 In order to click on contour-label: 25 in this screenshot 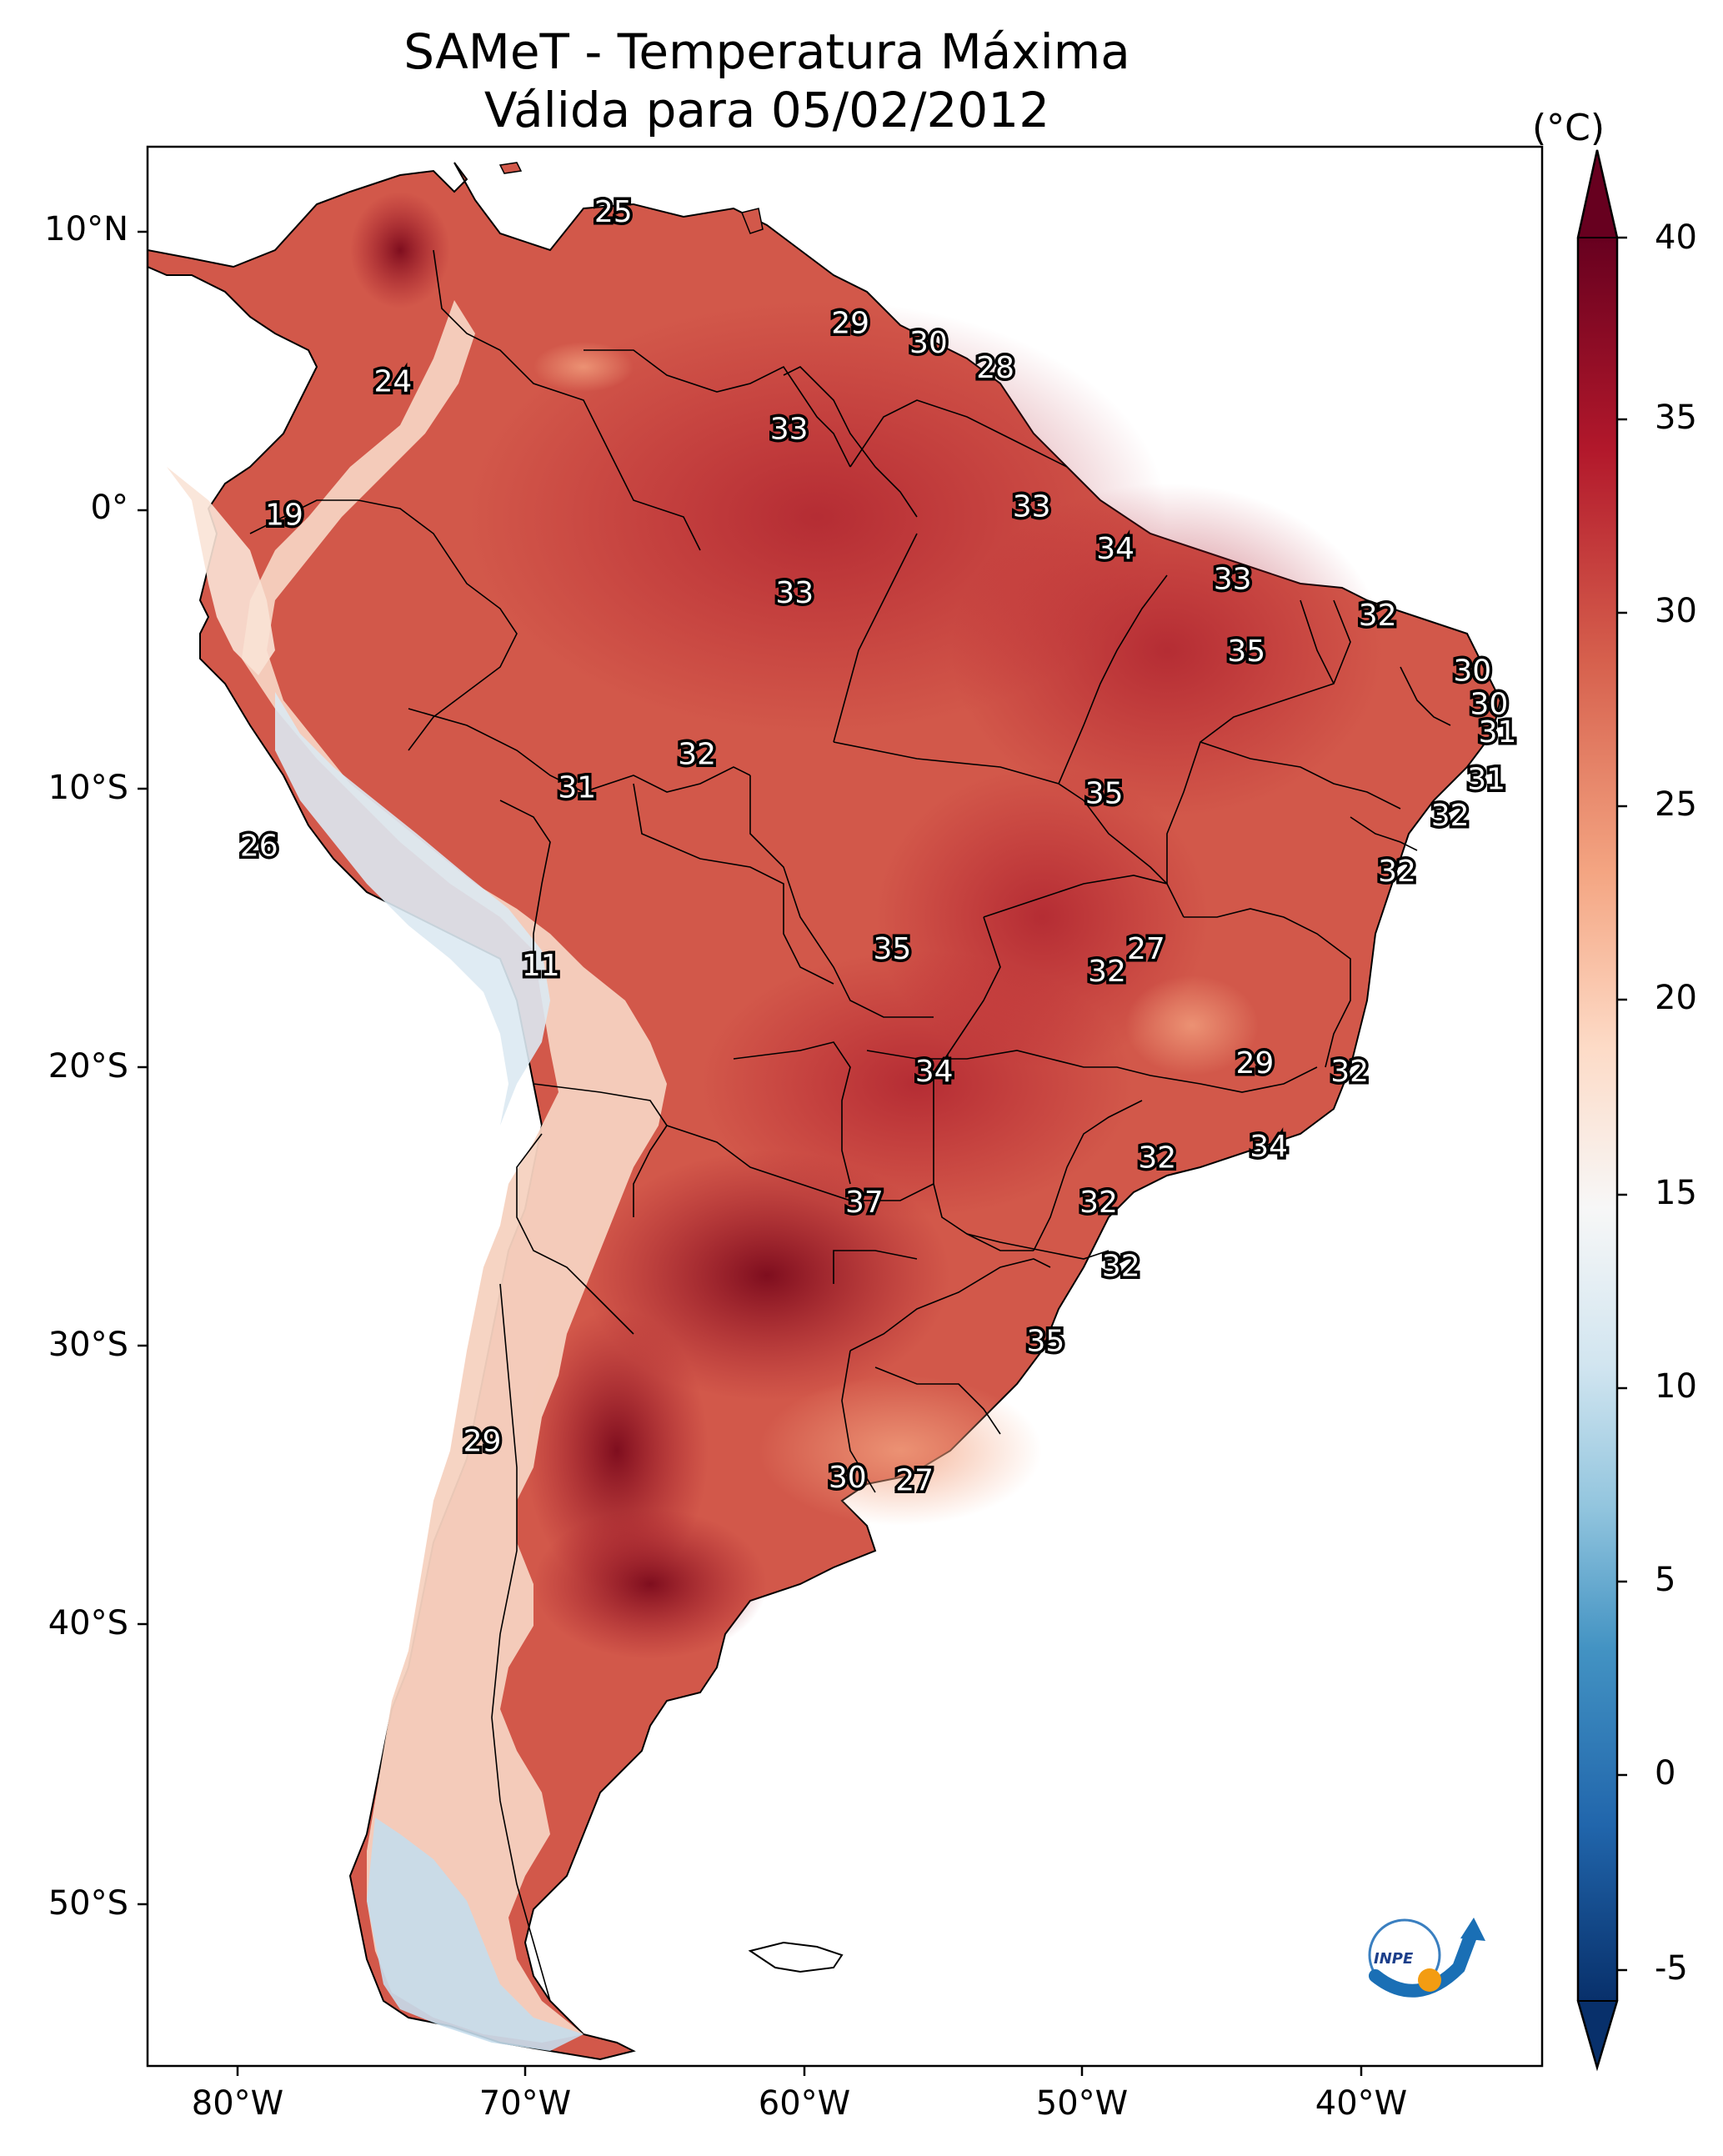, I will do `click(613, 212)`.